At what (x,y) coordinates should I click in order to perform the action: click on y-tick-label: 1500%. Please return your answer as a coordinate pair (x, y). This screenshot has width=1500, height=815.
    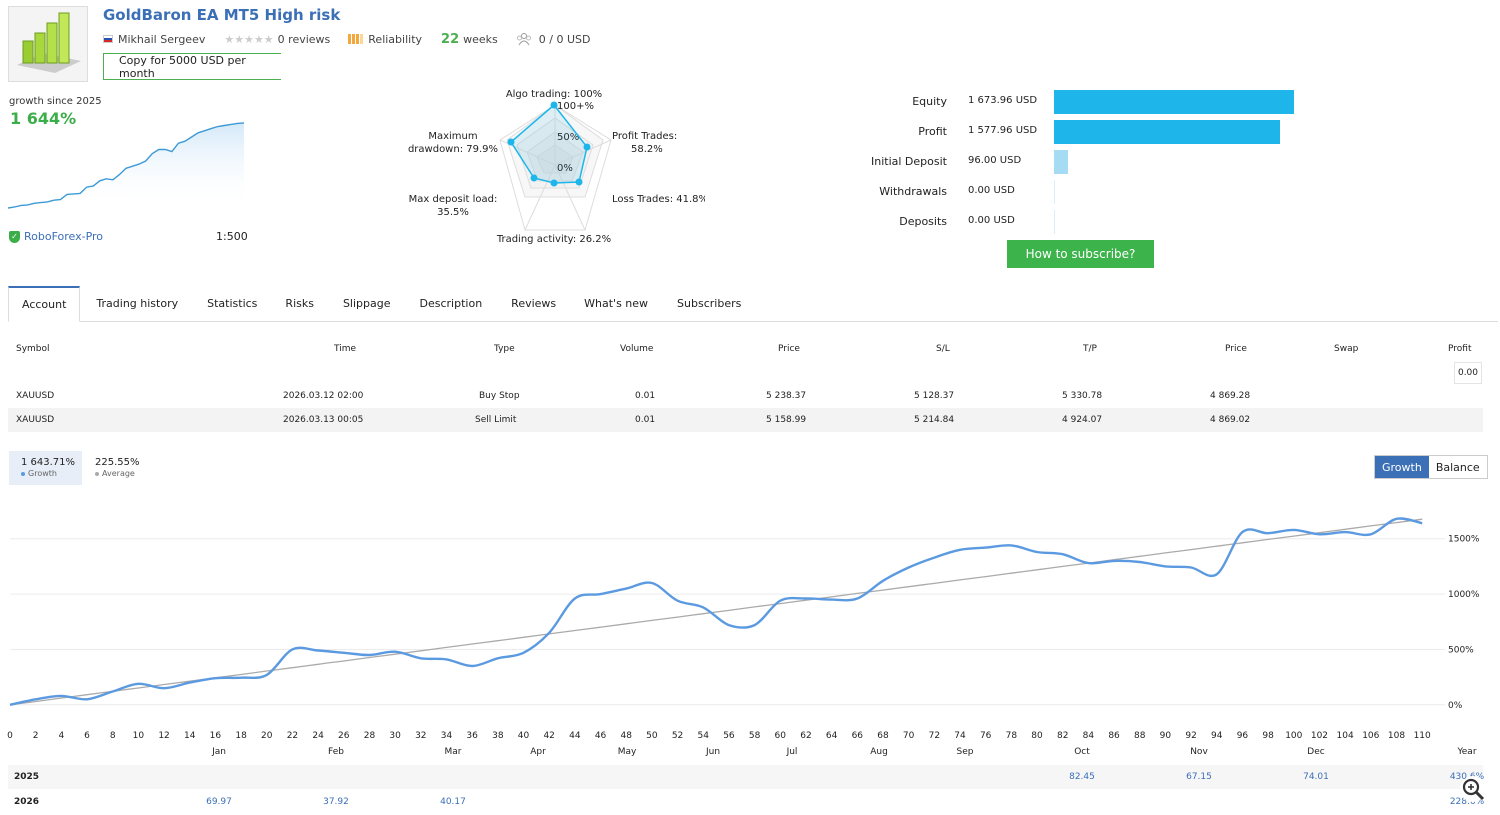
    Looking at the image, I should click on (1464, 540).